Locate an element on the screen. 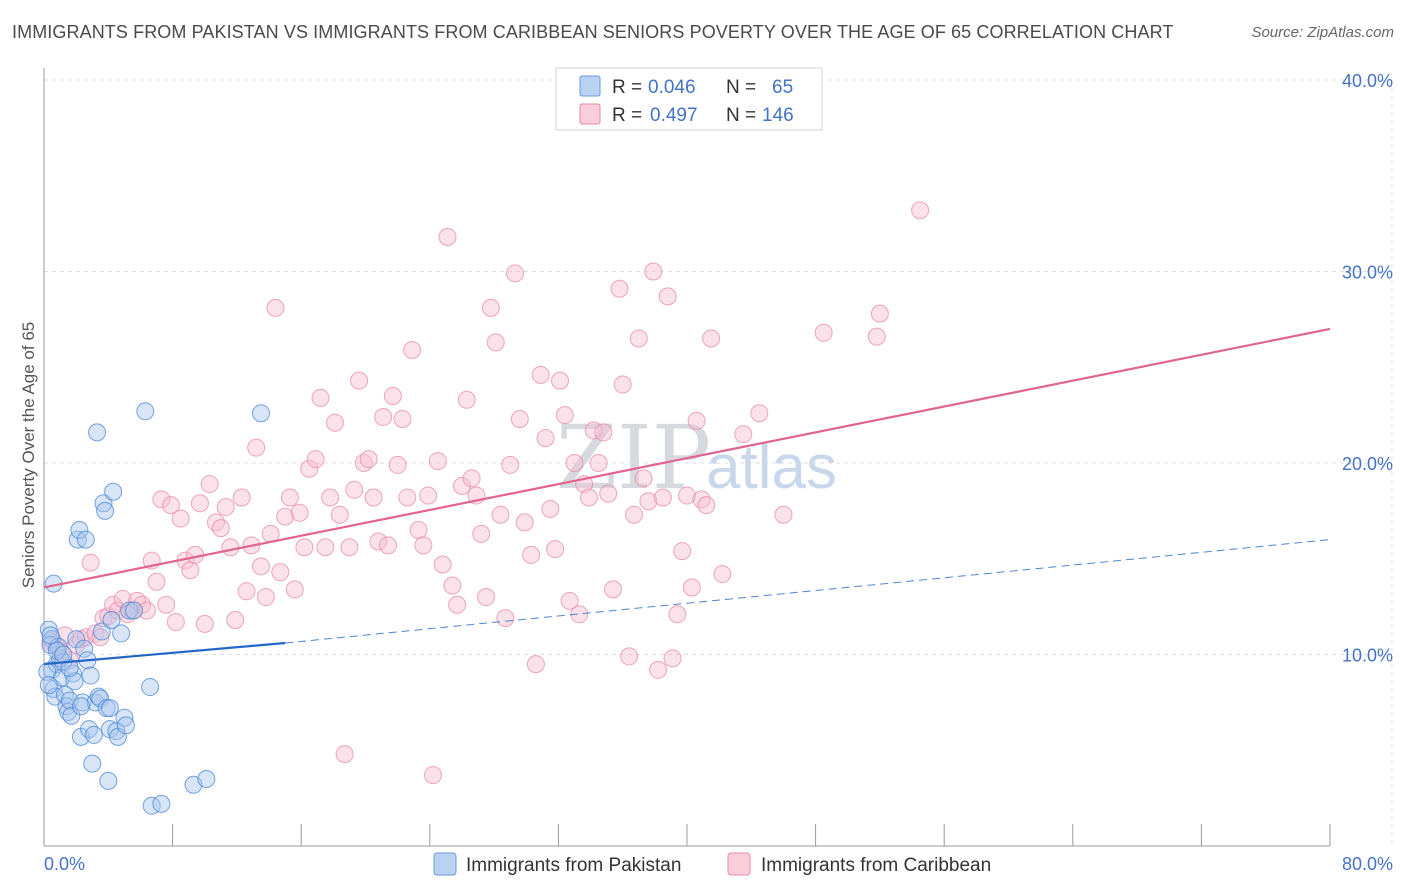  y-tick-label: 20.0% is located at coordinates (1367, 464).